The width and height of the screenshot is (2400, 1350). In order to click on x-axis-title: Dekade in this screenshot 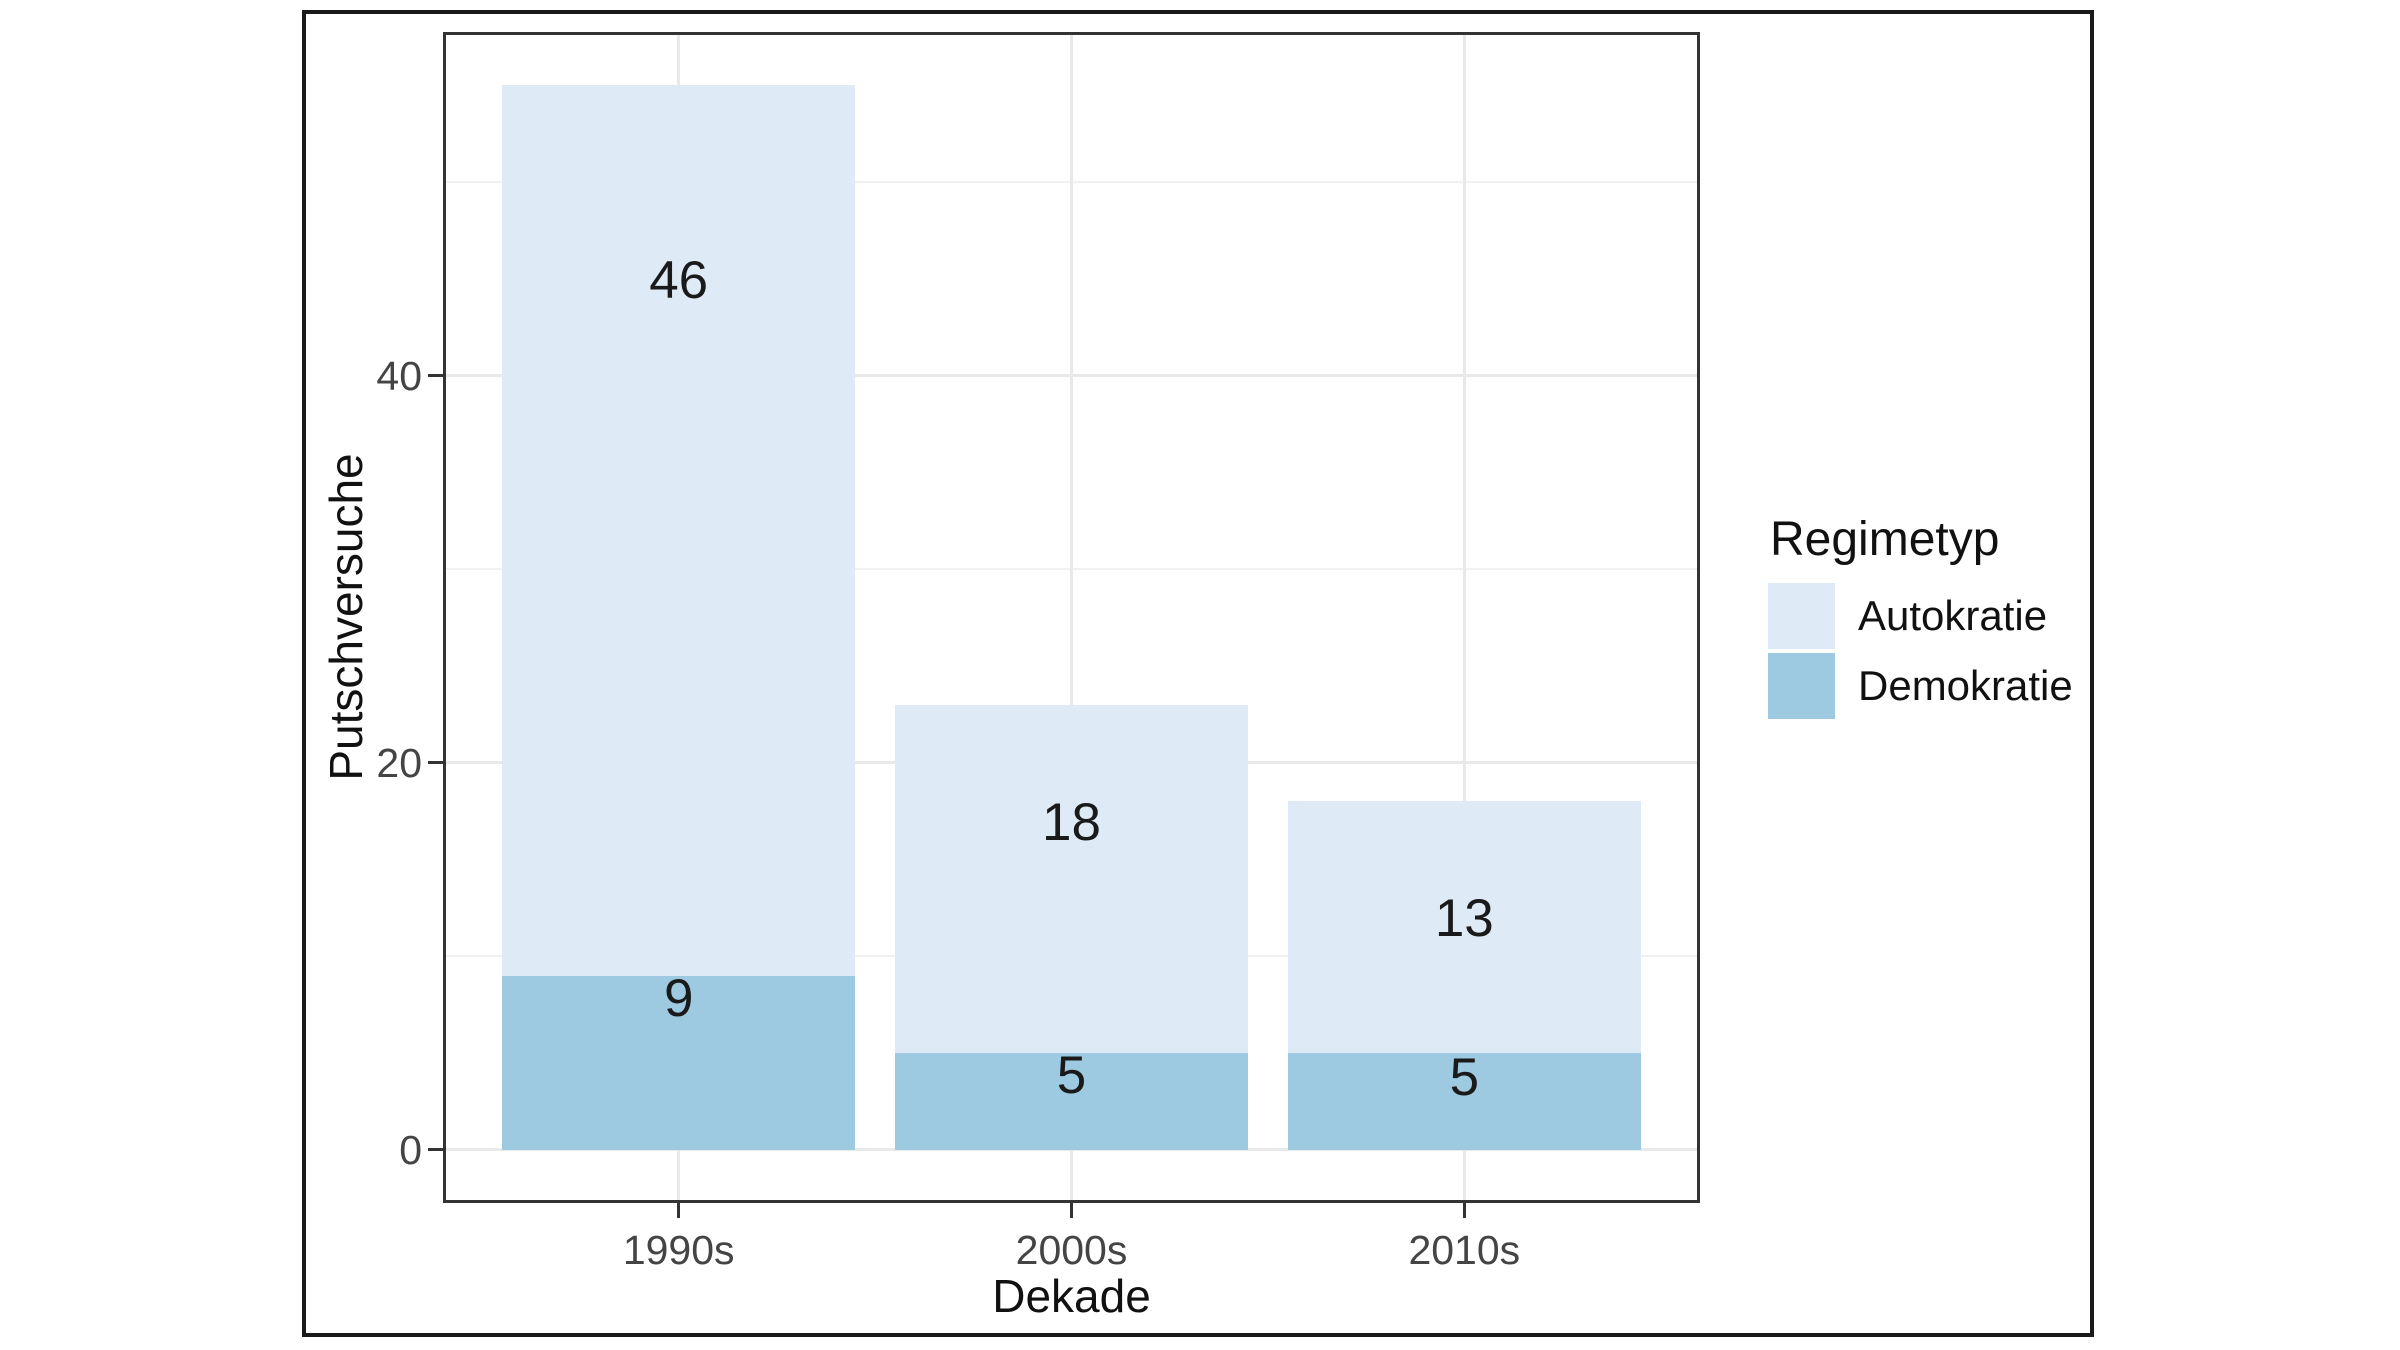, I will do `click(1071, 1296)`.